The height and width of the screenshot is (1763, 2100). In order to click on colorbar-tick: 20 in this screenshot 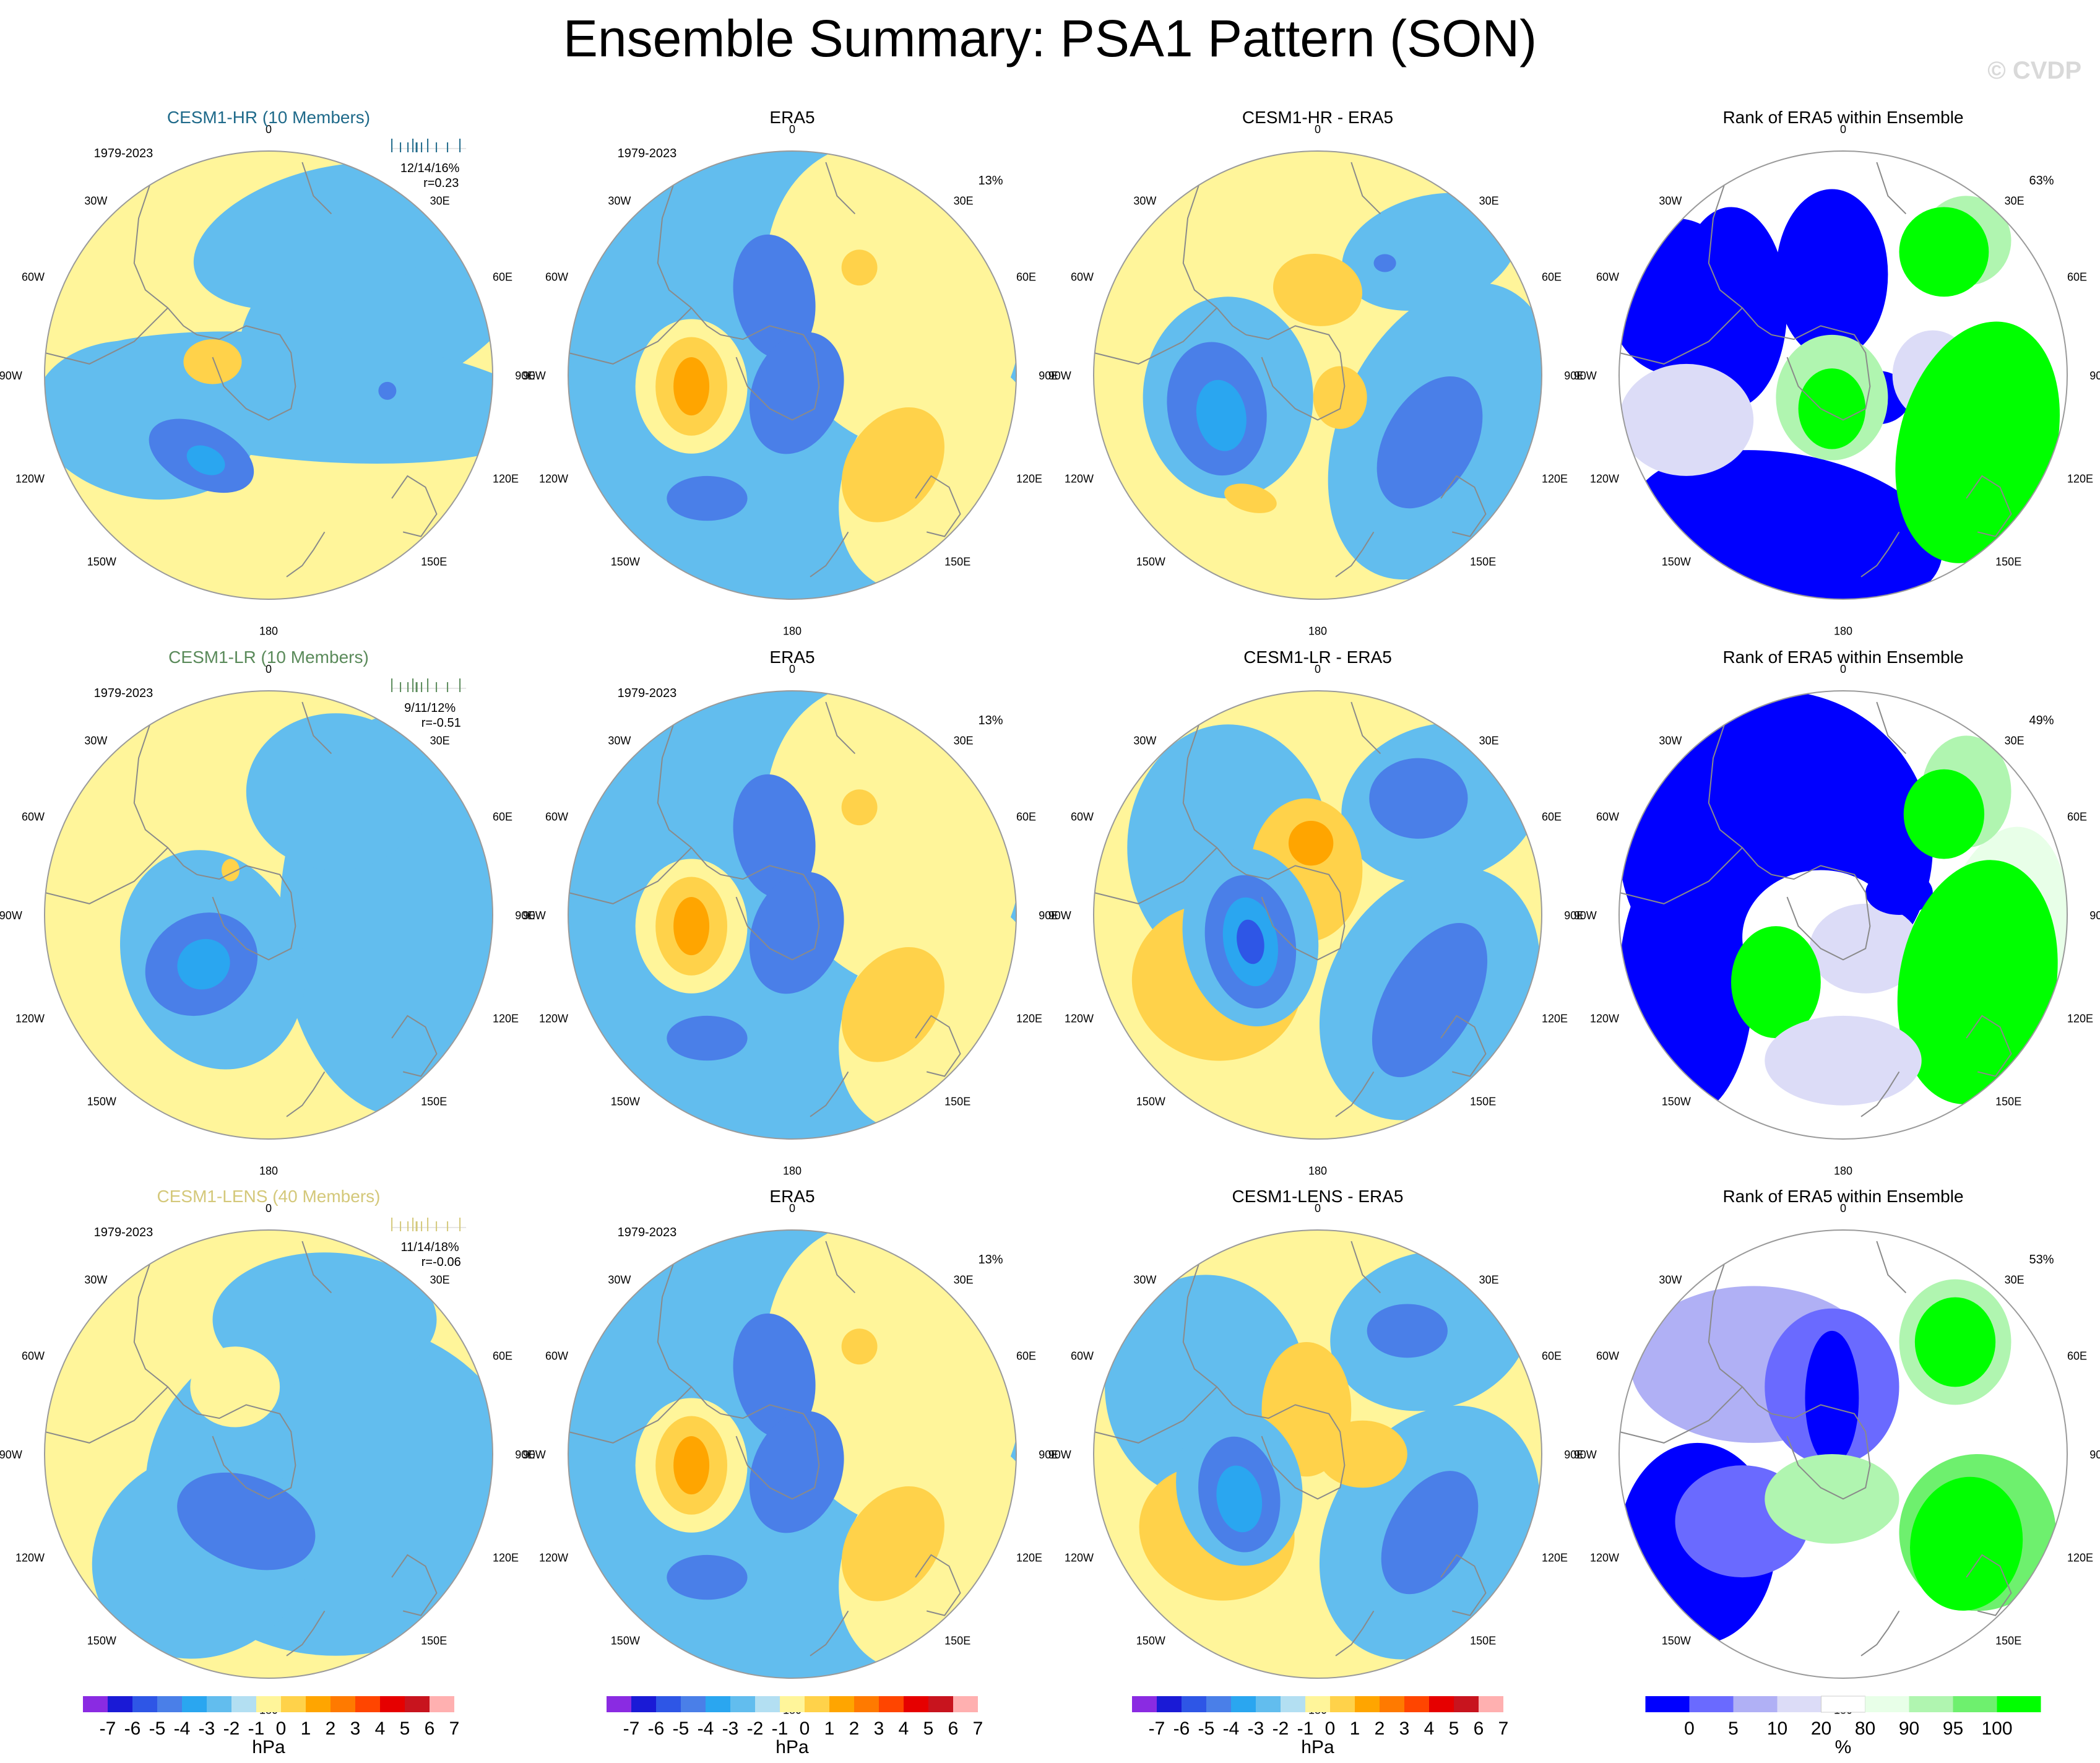, I will do `click(1821, 1728)`.